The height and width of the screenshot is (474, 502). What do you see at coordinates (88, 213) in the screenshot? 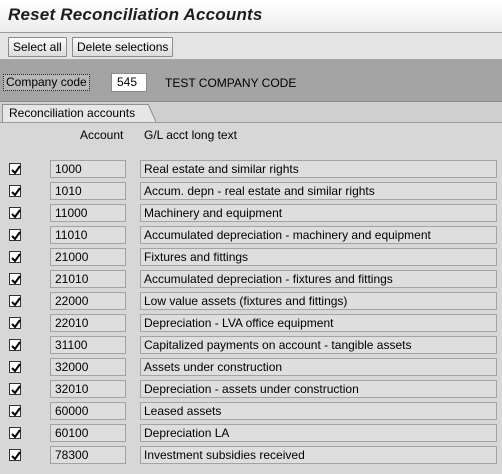
I see `account-cell: 11000` at bounding box center [88, 213].